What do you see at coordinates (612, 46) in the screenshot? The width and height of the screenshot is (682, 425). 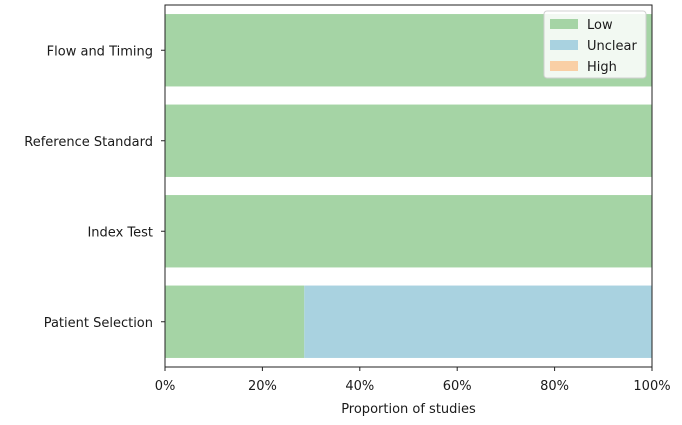 I see `legend-label-unclear: Unclear` at bounding box center [612, 46].